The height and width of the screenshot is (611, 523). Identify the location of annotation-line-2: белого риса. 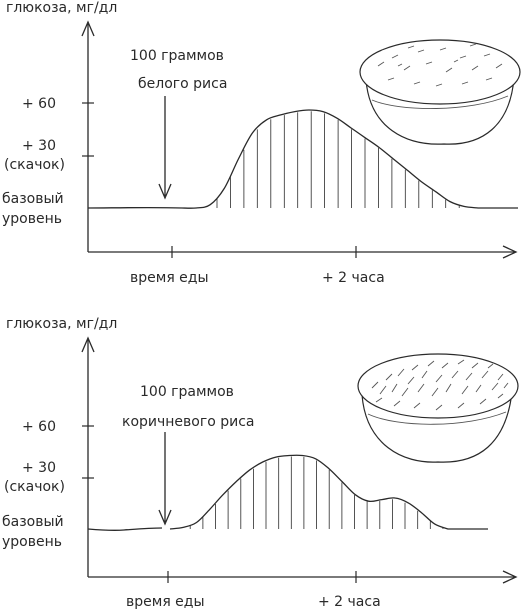
(182, 84).